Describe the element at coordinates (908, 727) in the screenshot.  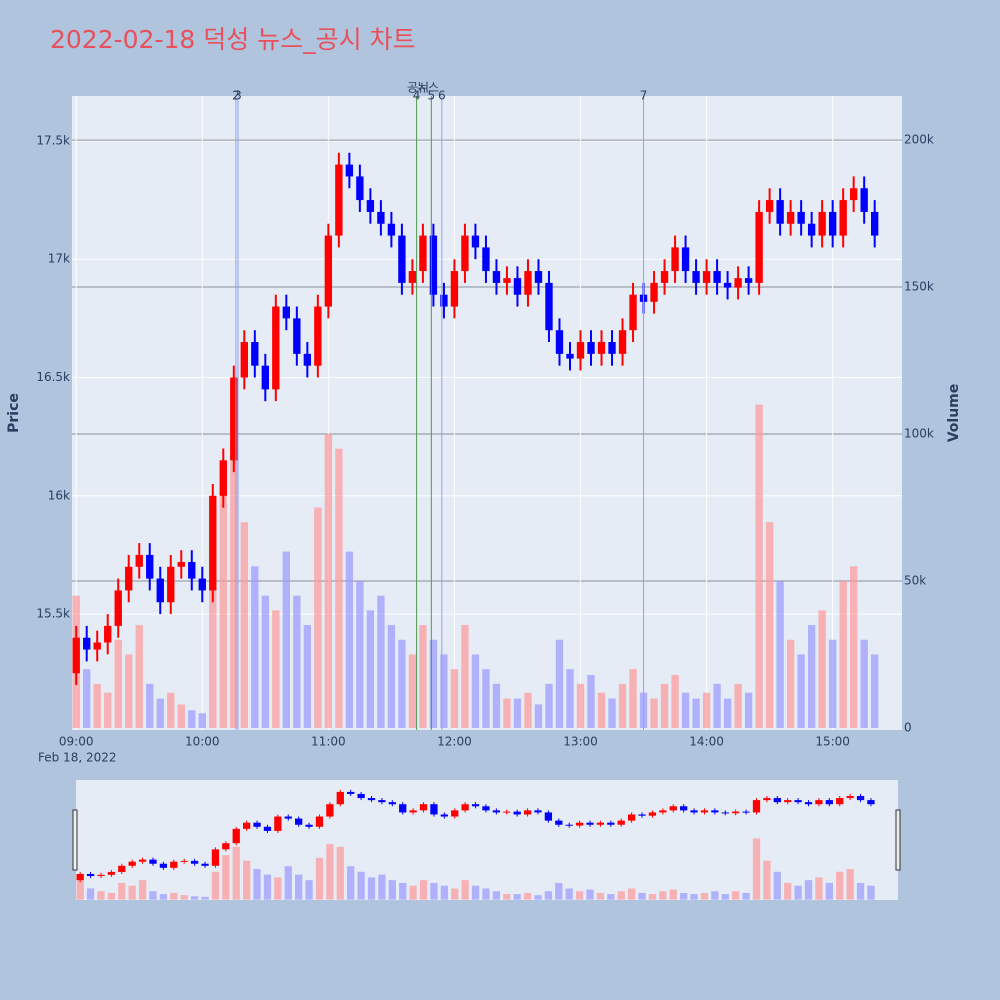
I see `y2-tick-label: 0` at that location.